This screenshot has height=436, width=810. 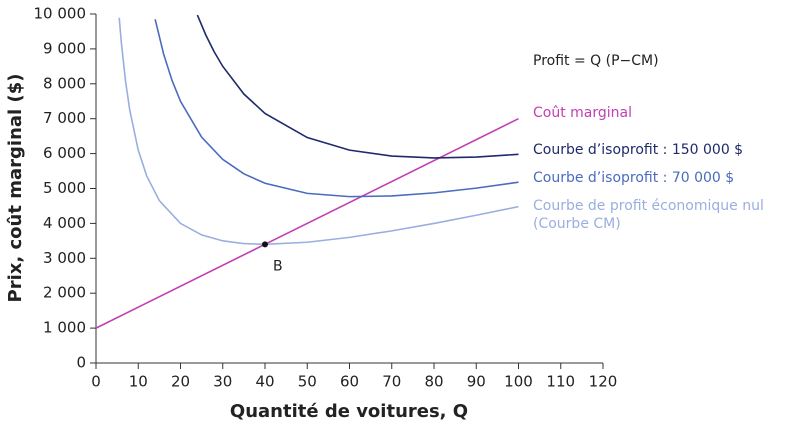 What do you see at coordinates (278, 266) in the screenshot?
I see `point-label: B` at bounding box center [278, 266].